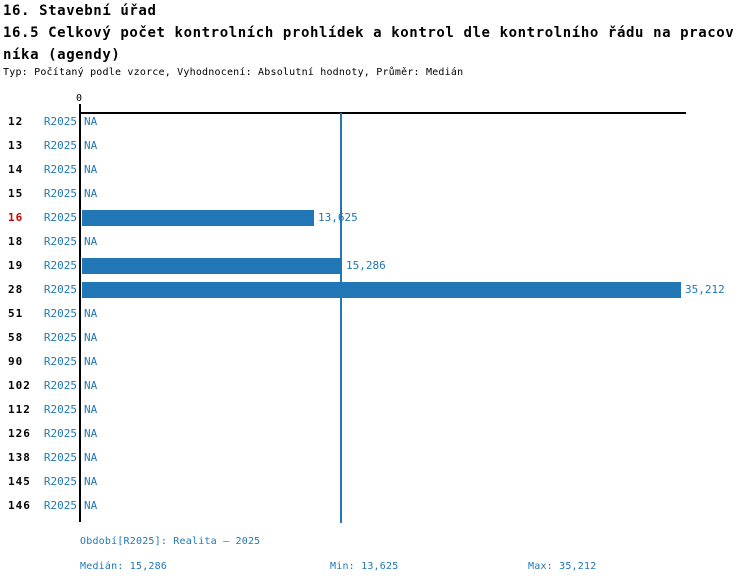 The width and height of the screenshot is (750, 582). What do you see at coordinates (19, 385) in the screenshot?
I see `row-category-label: 102` at bounding box center [19, 385].